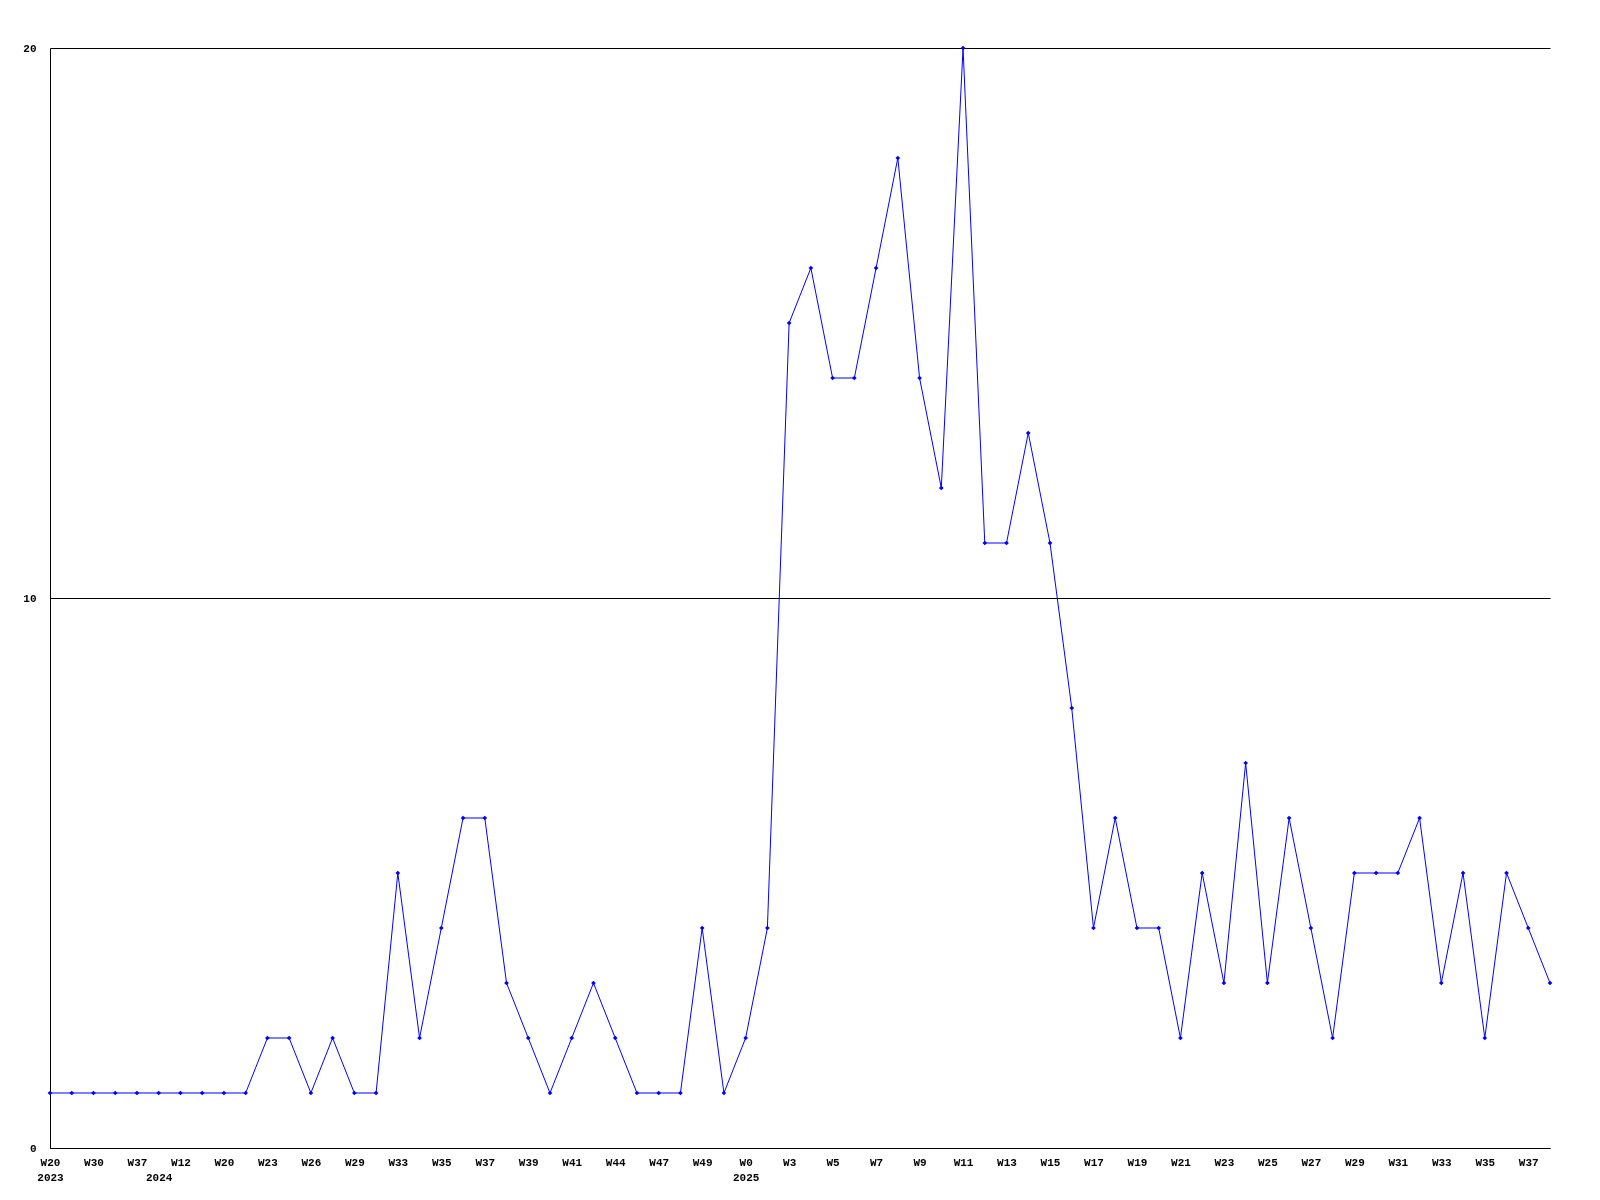 Image resolution: width=1600 pixels, height=1200 pixels. Describe the element at coordinates (1398, 1162) in the screenshot. I see `x-tick-label: W31` at that location.